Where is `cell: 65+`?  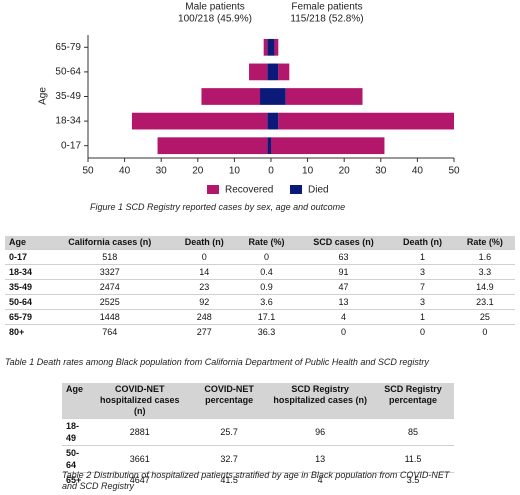
cell: 65+ is located at coordinates (76, 479).